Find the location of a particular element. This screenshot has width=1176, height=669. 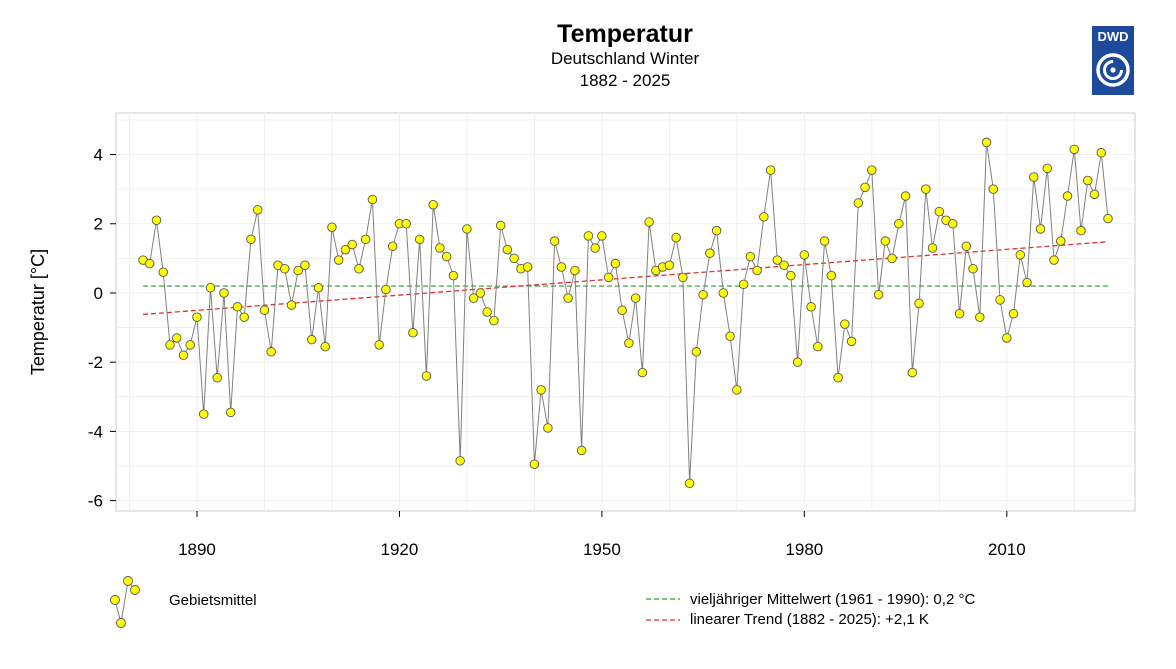

chart-title: Temperatur is located at coordinates (625, 34).